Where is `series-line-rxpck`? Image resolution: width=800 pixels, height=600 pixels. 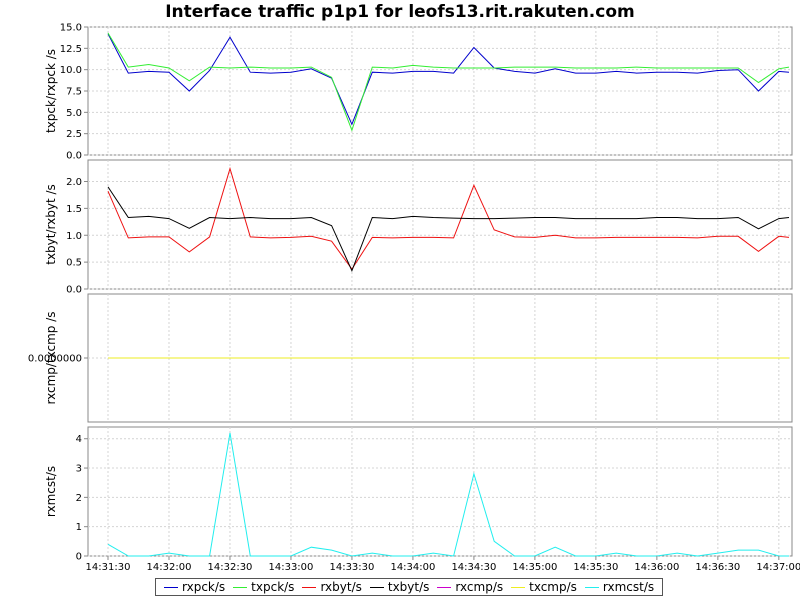 series-line-rxpck is located at coordinates (448, 79).